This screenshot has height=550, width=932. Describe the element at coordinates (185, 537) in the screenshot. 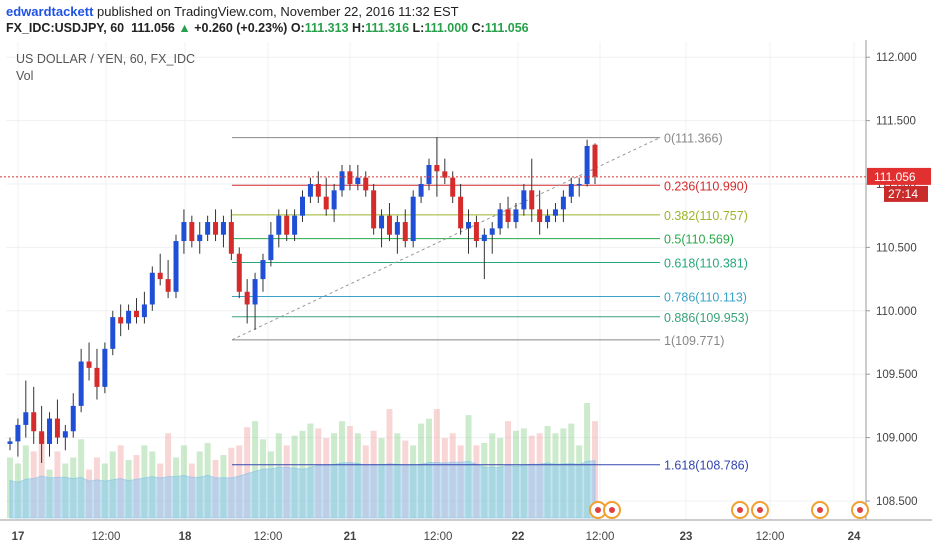

I see `x-tick-label: 18` at that location.